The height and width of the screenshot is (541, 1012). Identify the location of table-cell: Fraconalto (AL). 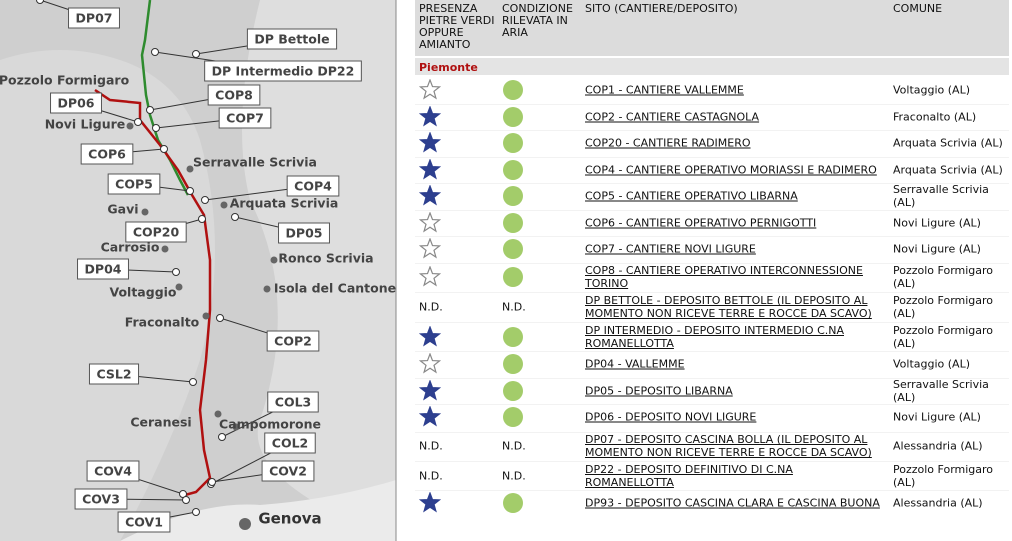
(935, 117).